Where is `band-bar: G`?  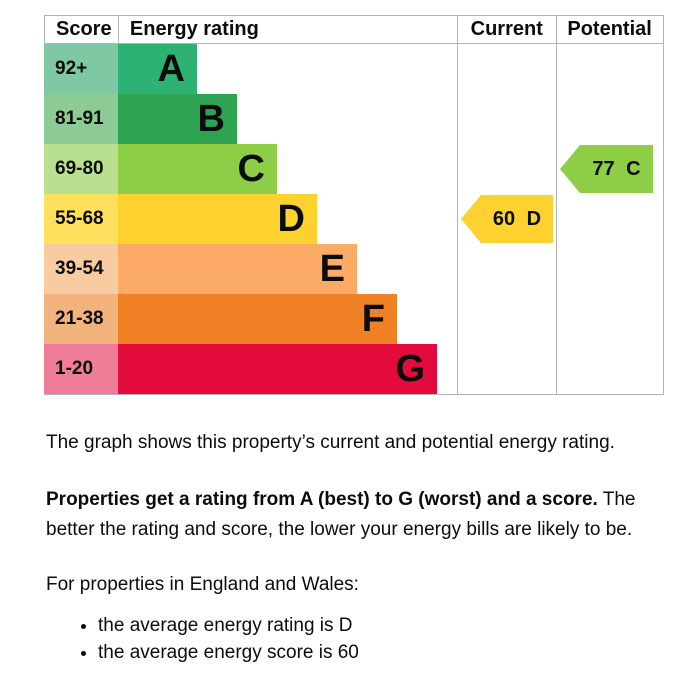 band-bar: G is located at coordinates (277, 369).